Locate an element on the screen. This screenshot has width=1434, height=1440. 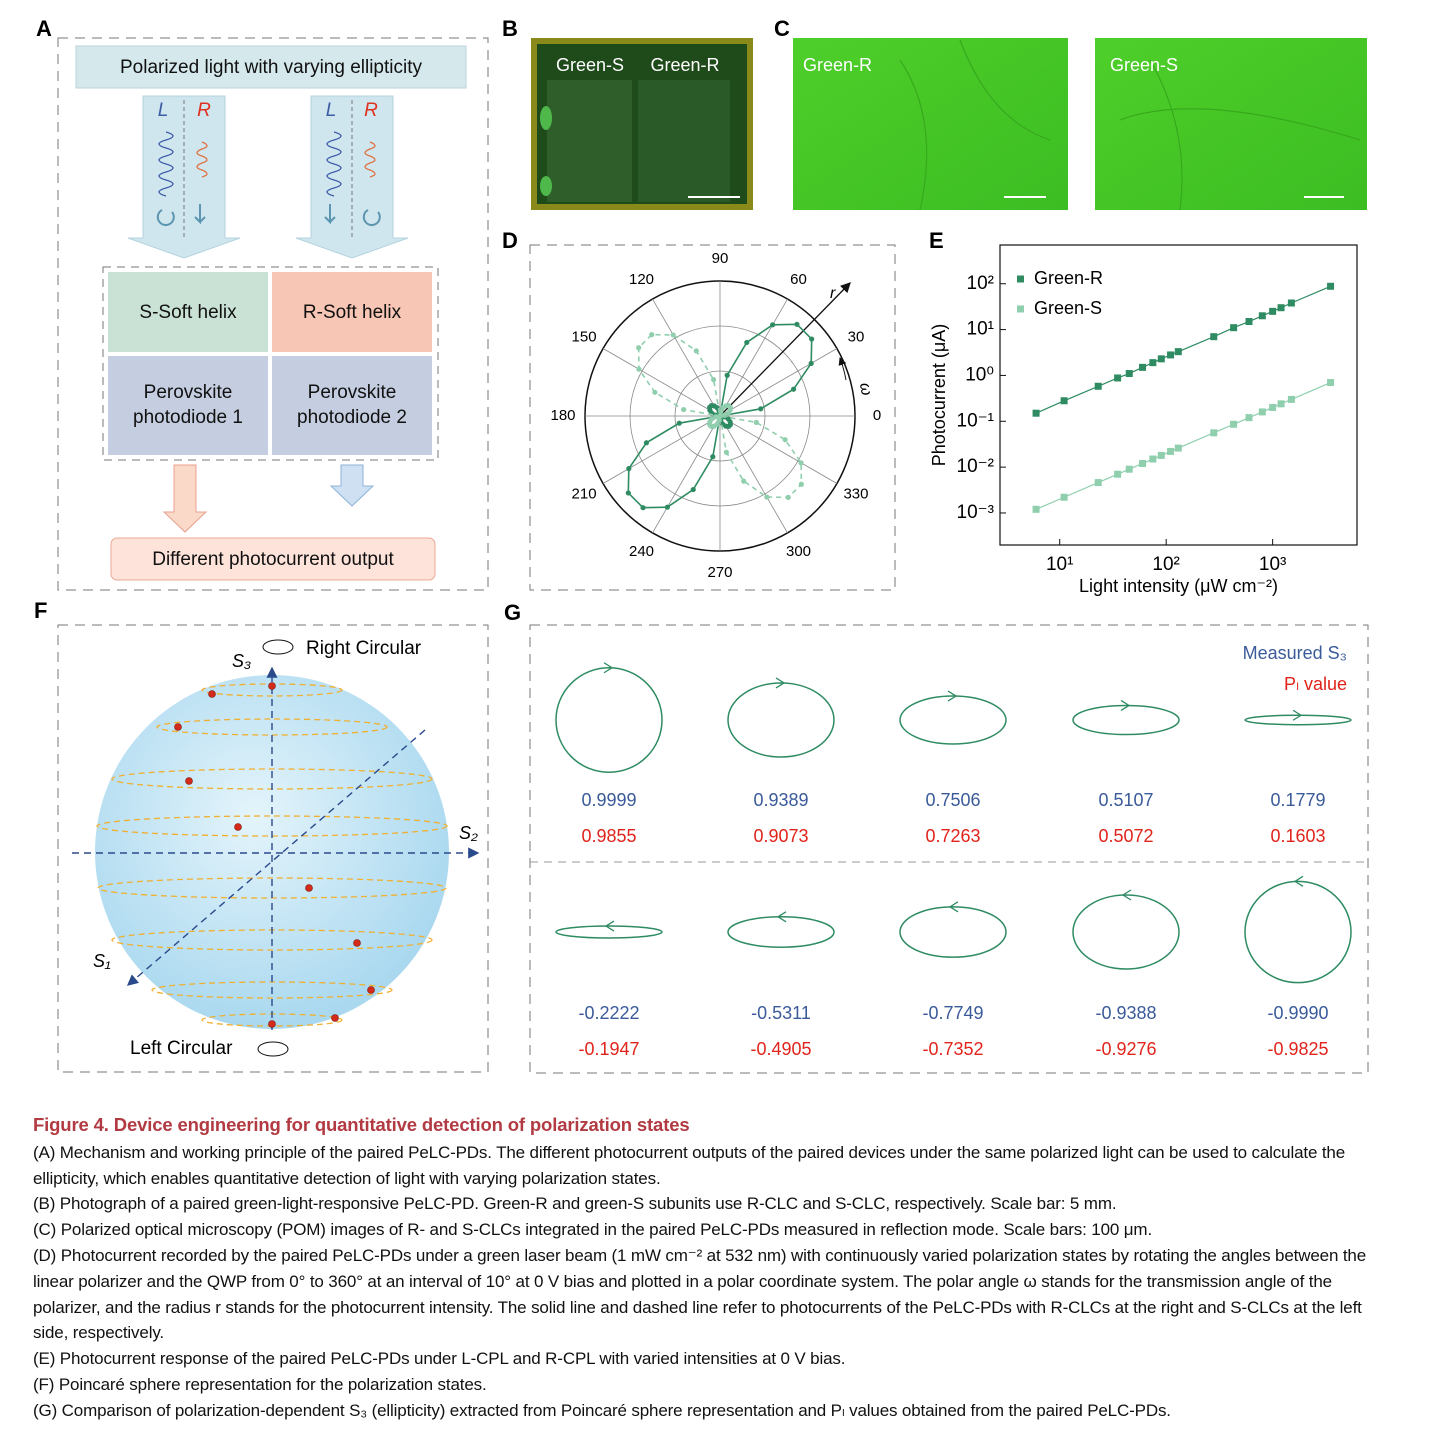
panel-b: Green-S Green-R is located at coordinates (642, 124).